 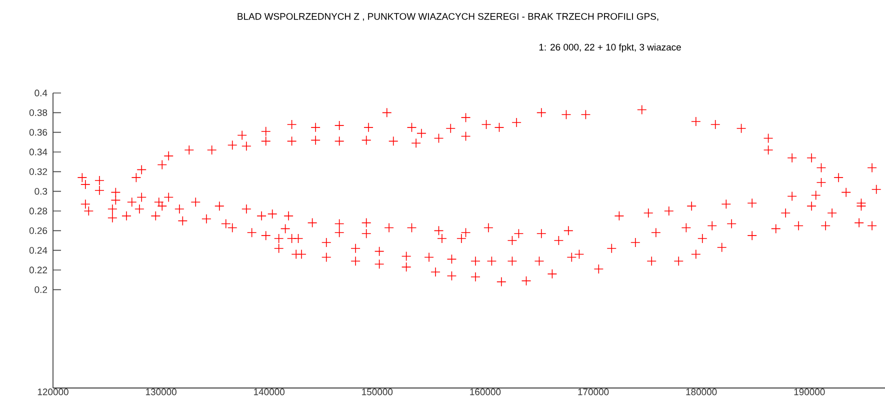 What do you see at coordinates (41, 290) in the screenshot?
I see `y-tick-label: 0.2` at bounding box center [41, 290].